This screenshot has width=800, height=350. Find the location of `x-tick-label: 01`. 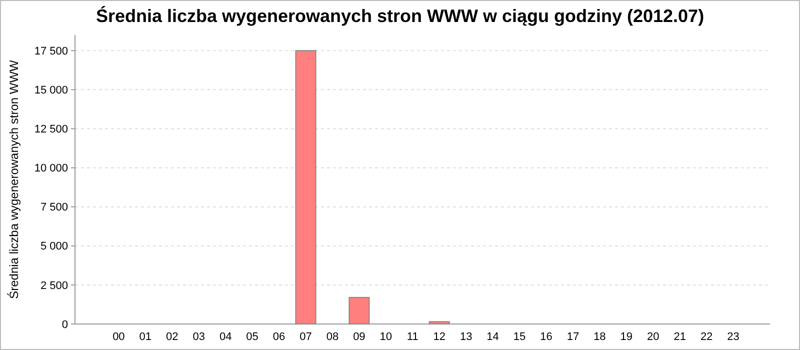

x-tick-label: 01 is located at coordinates (145, 337).